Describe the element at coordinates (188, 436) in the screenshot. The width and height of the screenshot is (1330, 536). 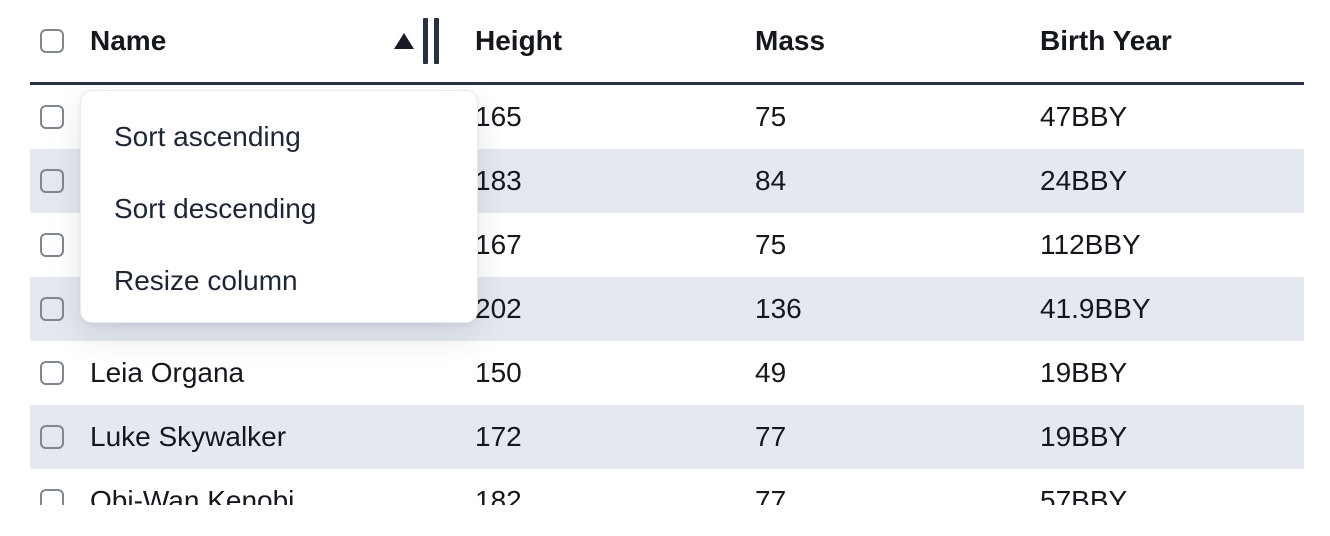
I see `cell-name: Luke Skywalker` at that location.